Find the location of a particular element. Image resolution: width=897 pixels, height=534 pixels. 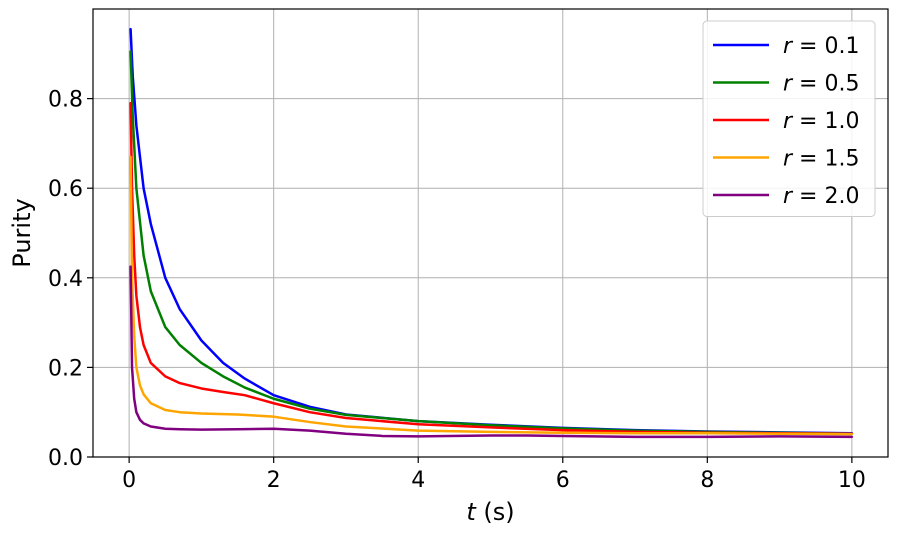

y-tick-label: 0.8 is located at coordinates (65, 100).